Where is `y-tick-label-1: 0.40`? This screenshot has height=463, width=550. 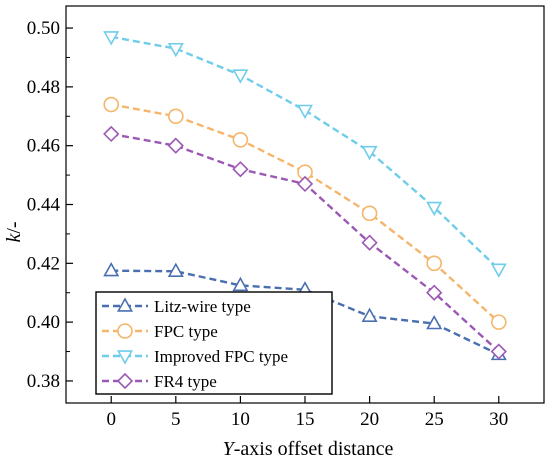 y-tick-label-1: 0.40 is located at coordinates (43, 322).